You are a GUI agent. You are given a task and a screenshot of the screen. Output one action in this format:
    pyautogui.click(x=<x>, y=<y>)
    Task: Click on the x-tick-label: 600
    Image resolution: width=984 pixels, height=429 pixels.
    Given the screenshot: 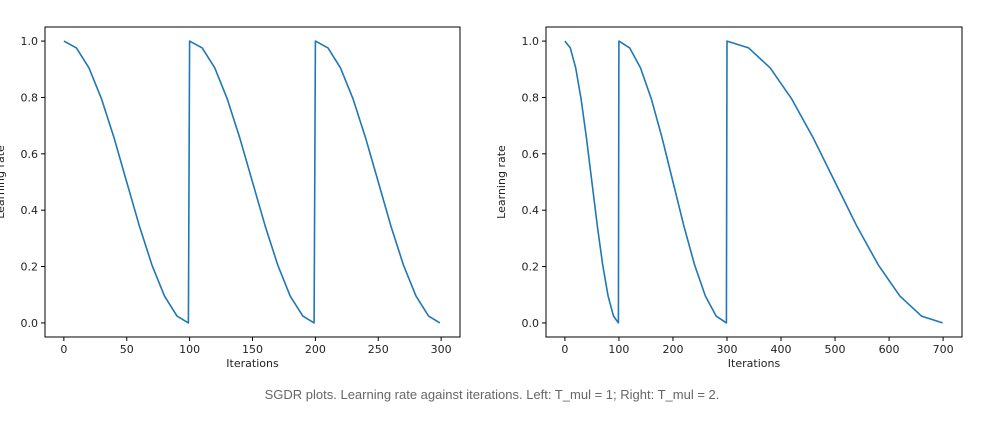 What is the action you would take?
    pyautogui.click(x=889, y=349)
    